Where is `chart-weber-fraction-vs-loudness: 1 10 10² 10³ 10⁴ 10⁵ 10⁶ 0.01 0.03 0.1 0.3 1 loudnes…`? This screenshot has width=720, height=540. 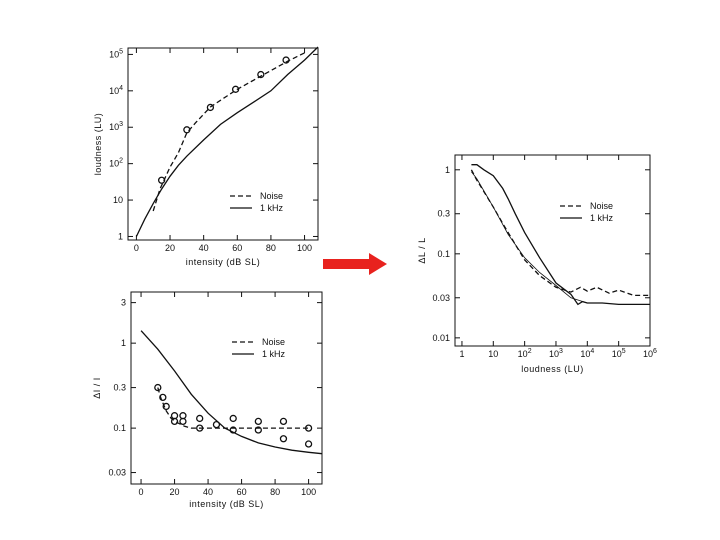
chart-weber-fraction-vs-loudness: 1 10 10² 10³ 10⁴ 10⁵ 10⁶ 0.01 0.03 0.1 0.3 1 loudnes… is located at coordinates (537, 264).